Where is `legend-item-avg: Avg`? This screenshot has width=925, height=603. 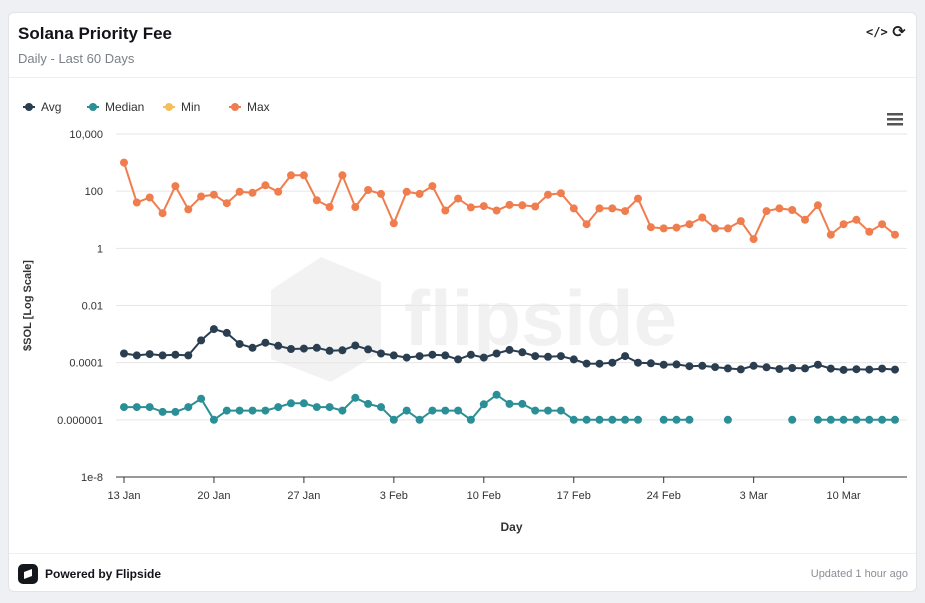
legend-item-avg: Avg is located at coordinates (42, 107).